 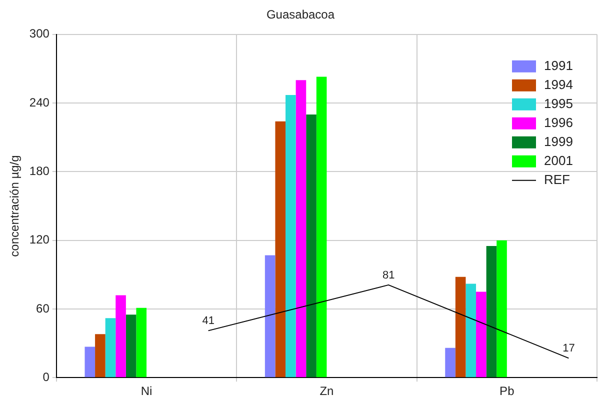 What do you see at coordinates (558, 141) in the screenshot?
I see `legend-label: 1999` at bounding box center [558, 141].